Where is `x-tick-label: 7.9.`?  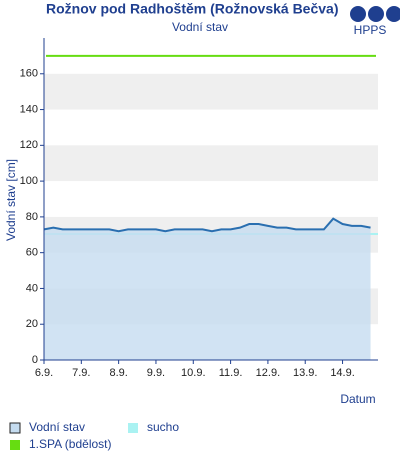
x-tick-label: 7.9. is located at coordinates (81, 373).